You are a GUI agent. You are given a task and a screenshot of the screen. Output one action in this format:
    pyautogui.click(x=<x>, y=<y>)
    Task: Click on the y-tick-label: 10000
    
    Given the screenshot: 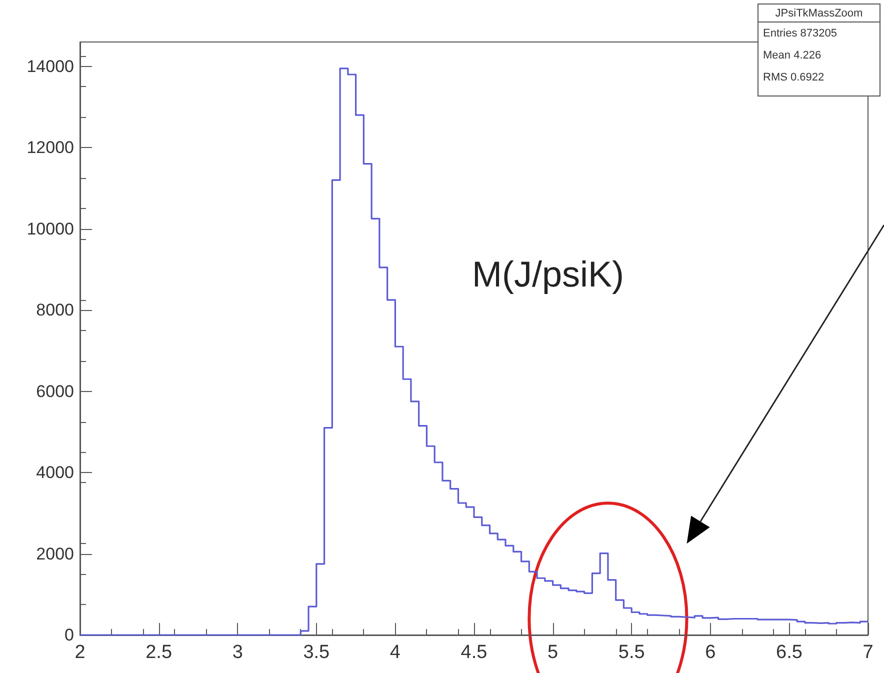 What is the action you would take?
    pyautogui.click(x=50, y=228)
    